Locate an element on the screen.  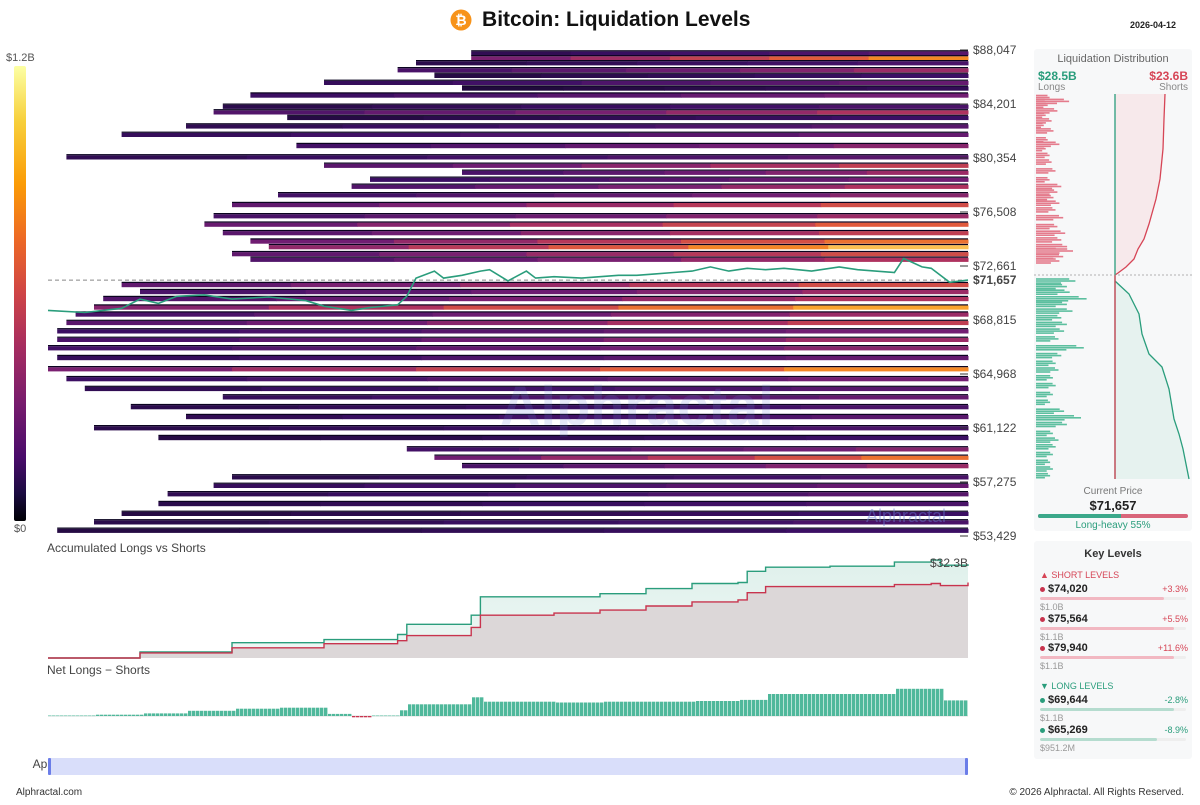
long-level-item: $69,644 -2.8% $1.1B is located at coordinates (1114, 709).